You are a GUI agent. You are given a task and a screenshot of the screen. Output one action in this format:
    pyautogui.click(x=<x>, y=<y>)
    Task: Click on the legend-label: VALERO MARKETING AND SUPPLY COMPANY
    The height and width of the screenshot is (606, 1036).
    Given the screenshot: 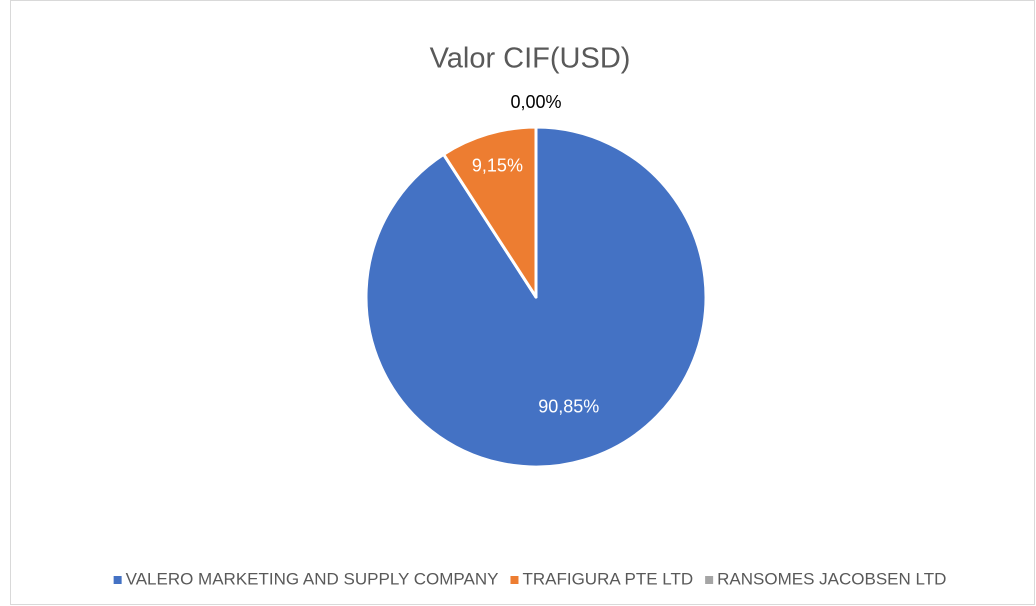 What is the action you would take?
    pyautogui.click(x=312, y=578)
    